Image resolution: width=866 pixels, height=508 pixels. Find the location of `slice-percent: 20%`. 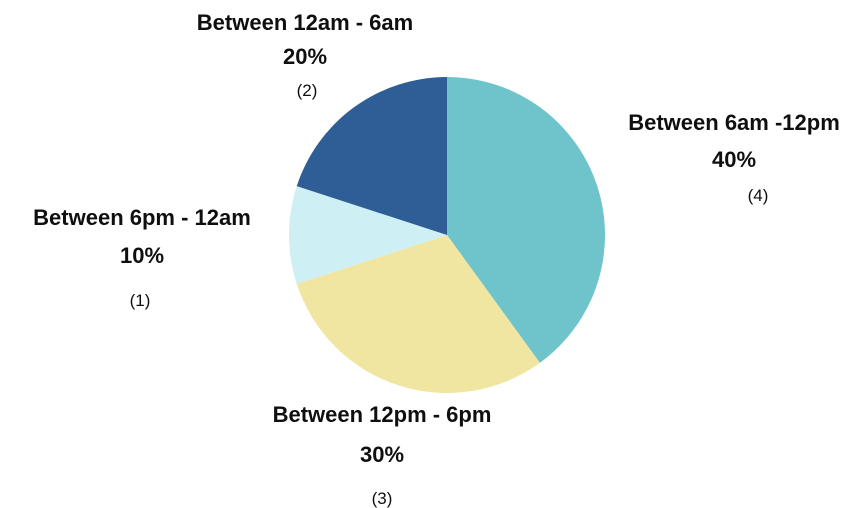

slice-percent: 20% is located at coordinates (305, 56).